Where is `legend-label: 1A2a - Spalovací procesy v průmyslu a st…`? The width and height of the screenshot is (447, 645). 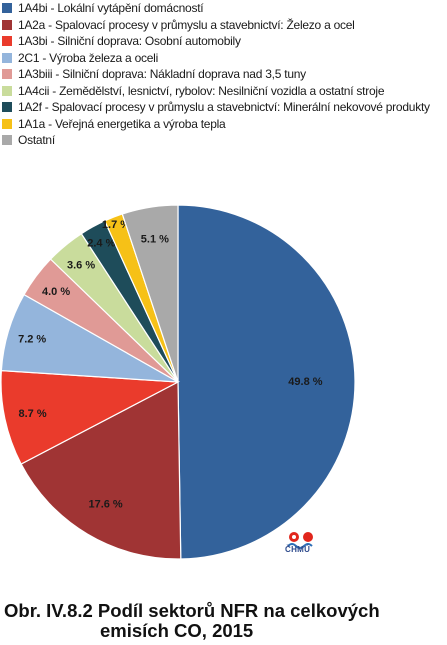 legend-label: 1A2a - Spalovací procesy v průmyslu a st… is located at coordinates (186, 24).